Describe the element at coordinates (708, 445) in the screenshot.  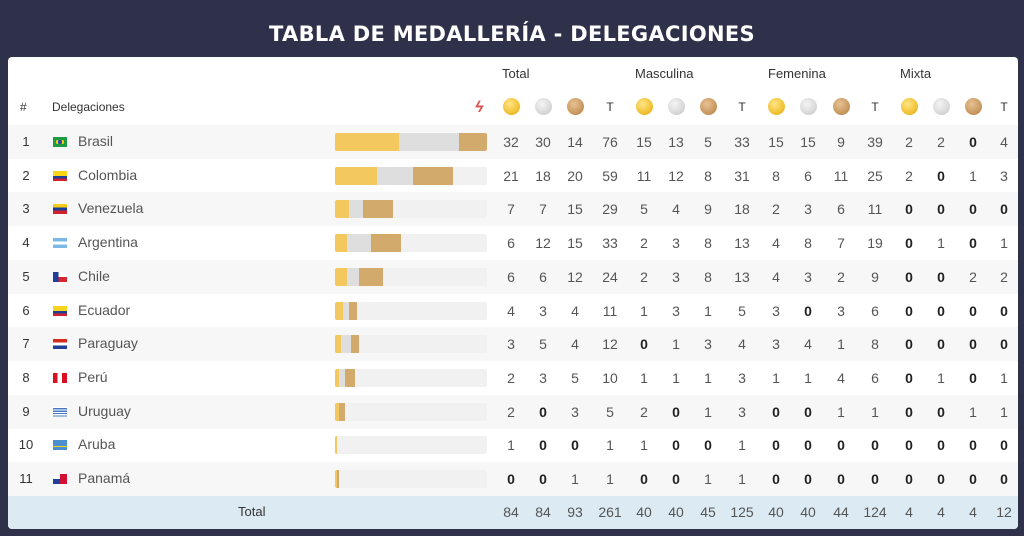
I see `masculina-bronze-cell: 0` at that location.